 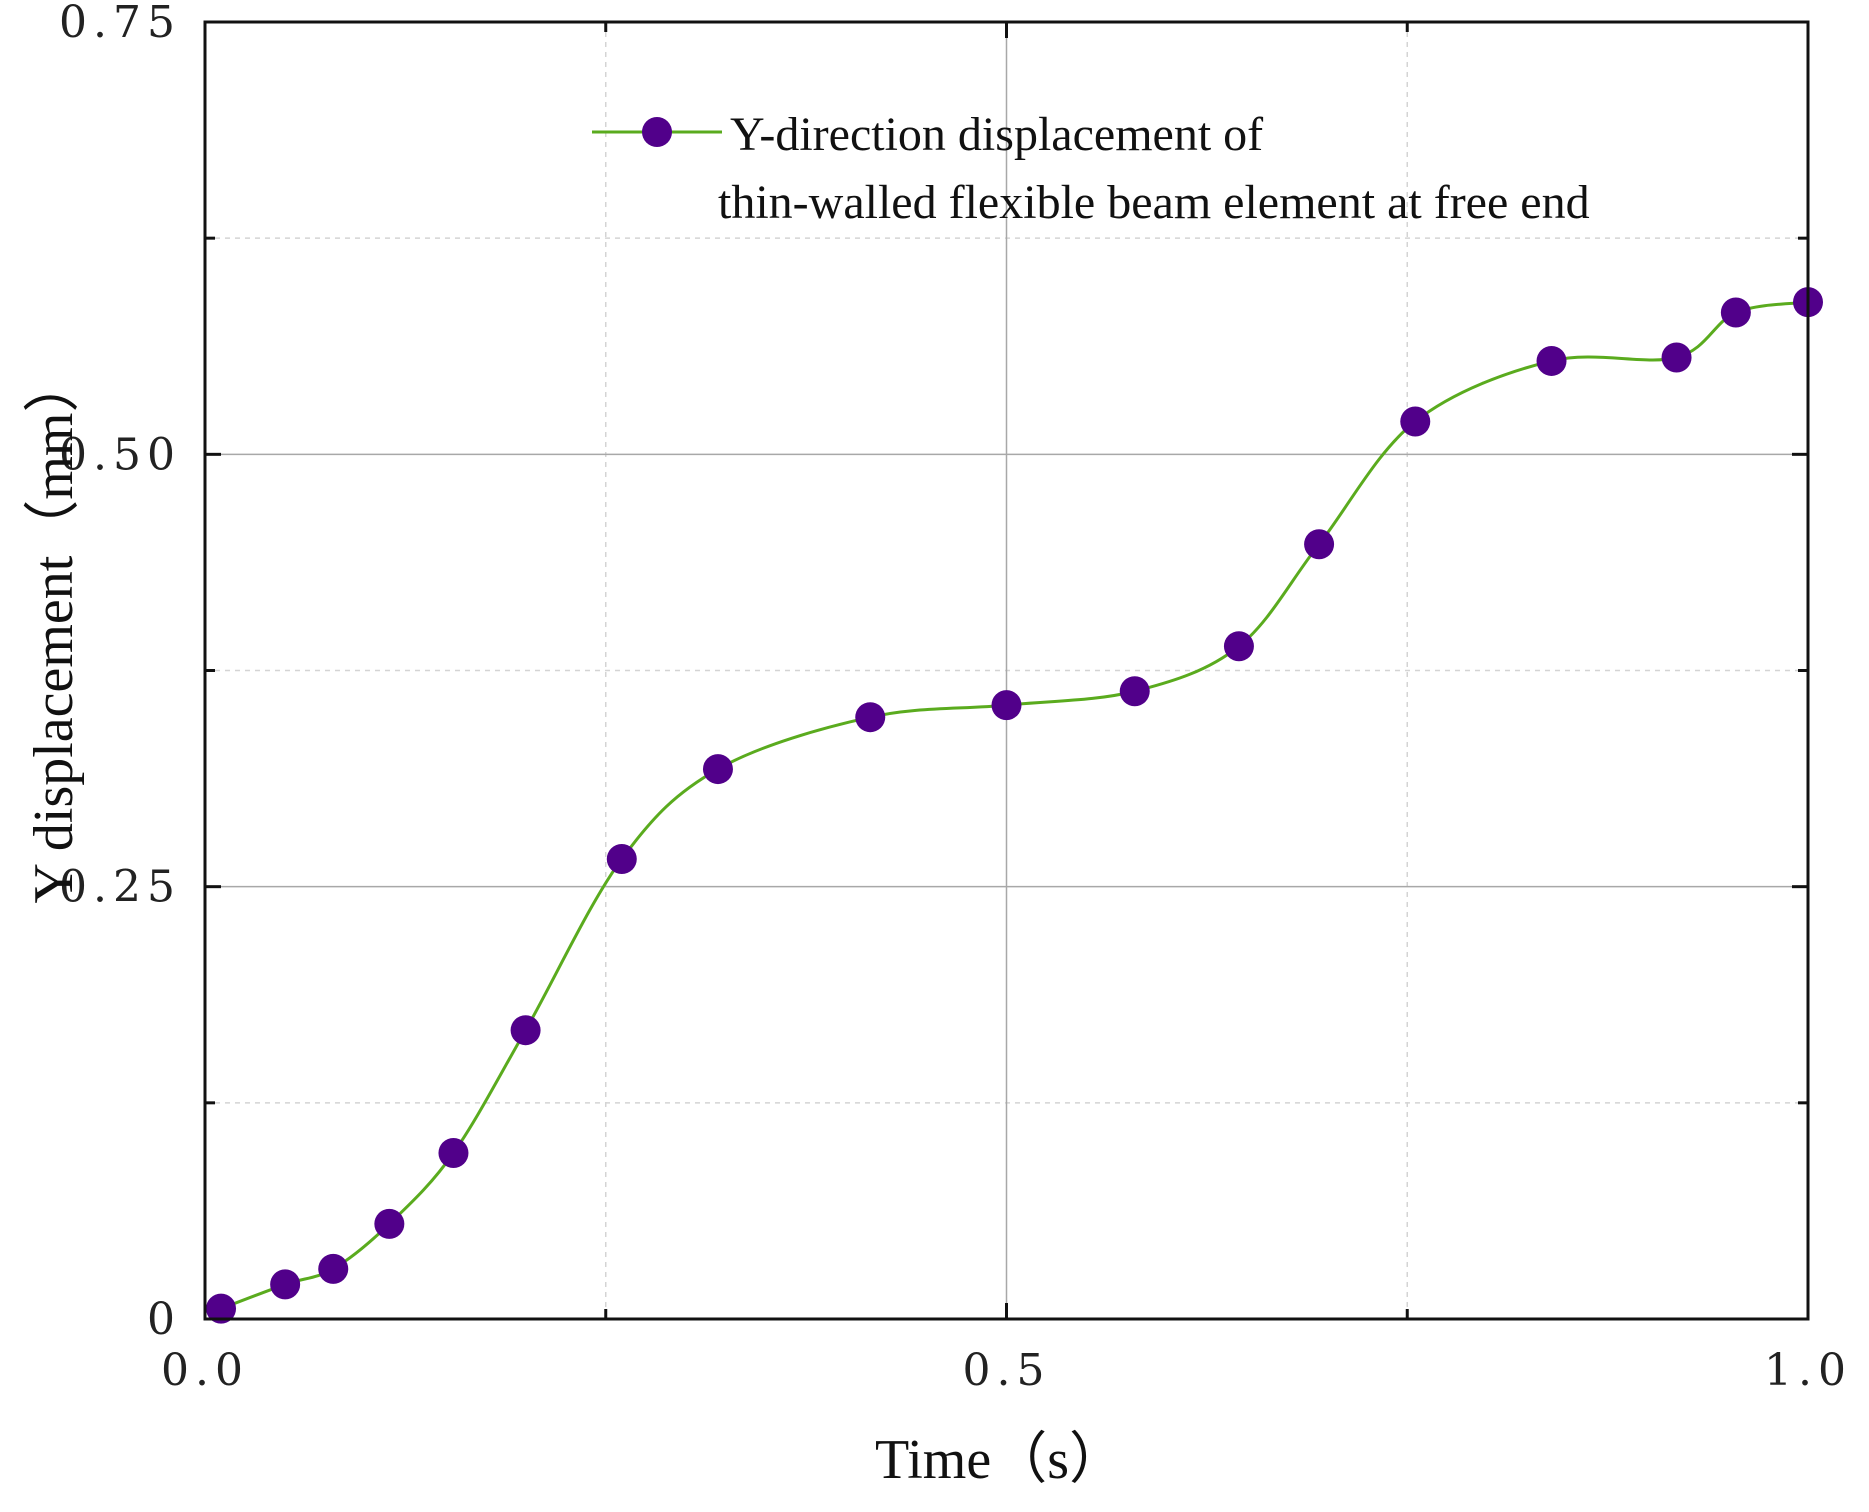 What do you see at coordinates (1000, 1460) in the screenshot?
I see `x-axis-title: Time（s）` at bounding box center [1000, 1460].